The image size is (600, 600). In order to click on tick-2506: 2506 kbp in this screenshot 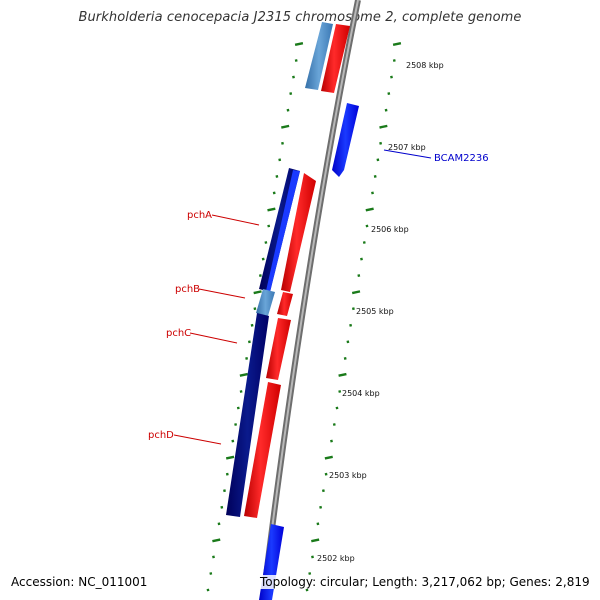, I will do `click(390, 229)`.